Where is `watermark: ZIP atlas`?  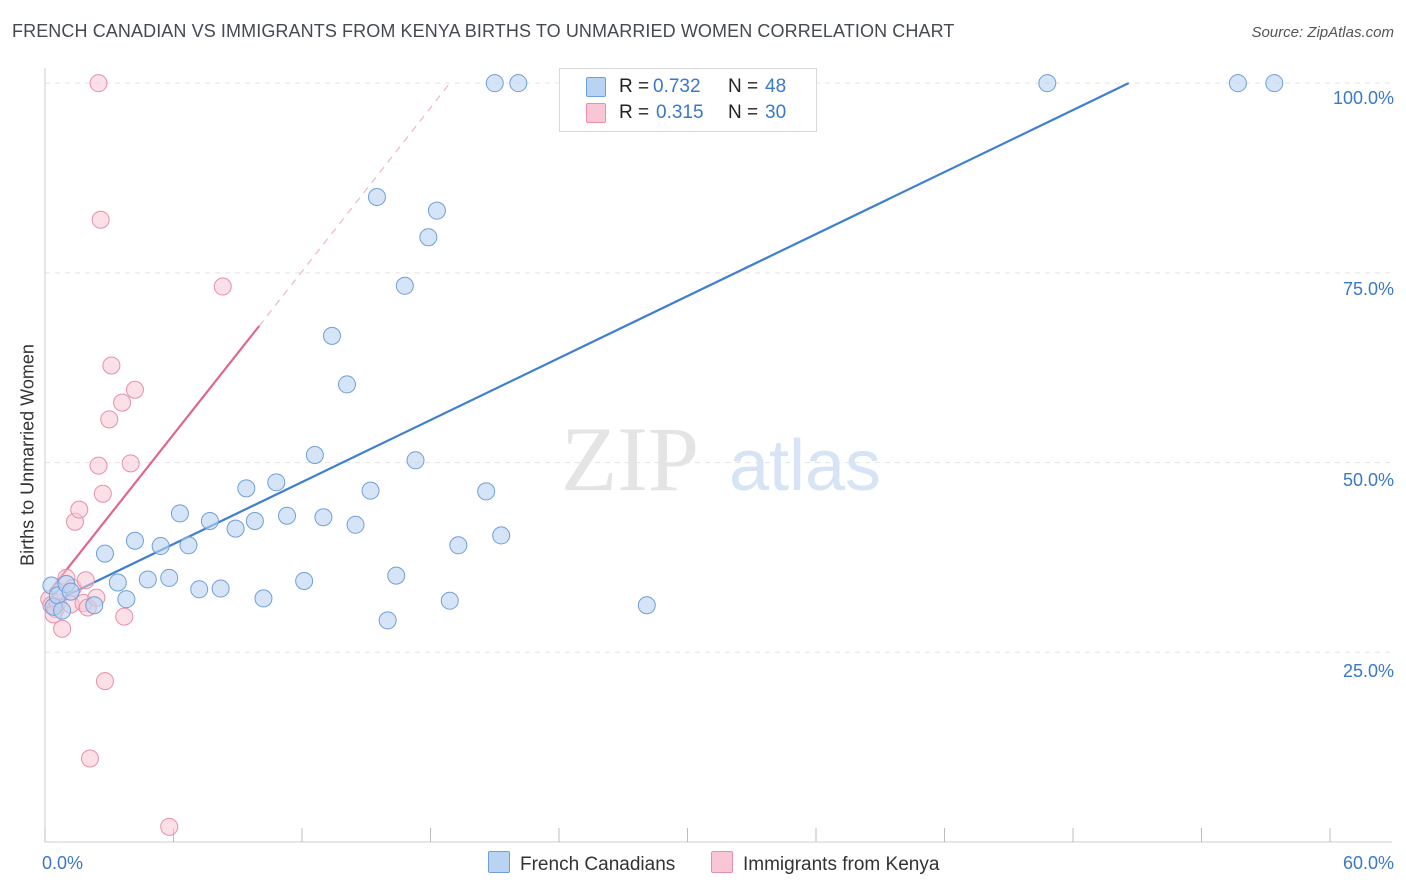 watermark: ZIP atlas is located at coordinates (721, 459).